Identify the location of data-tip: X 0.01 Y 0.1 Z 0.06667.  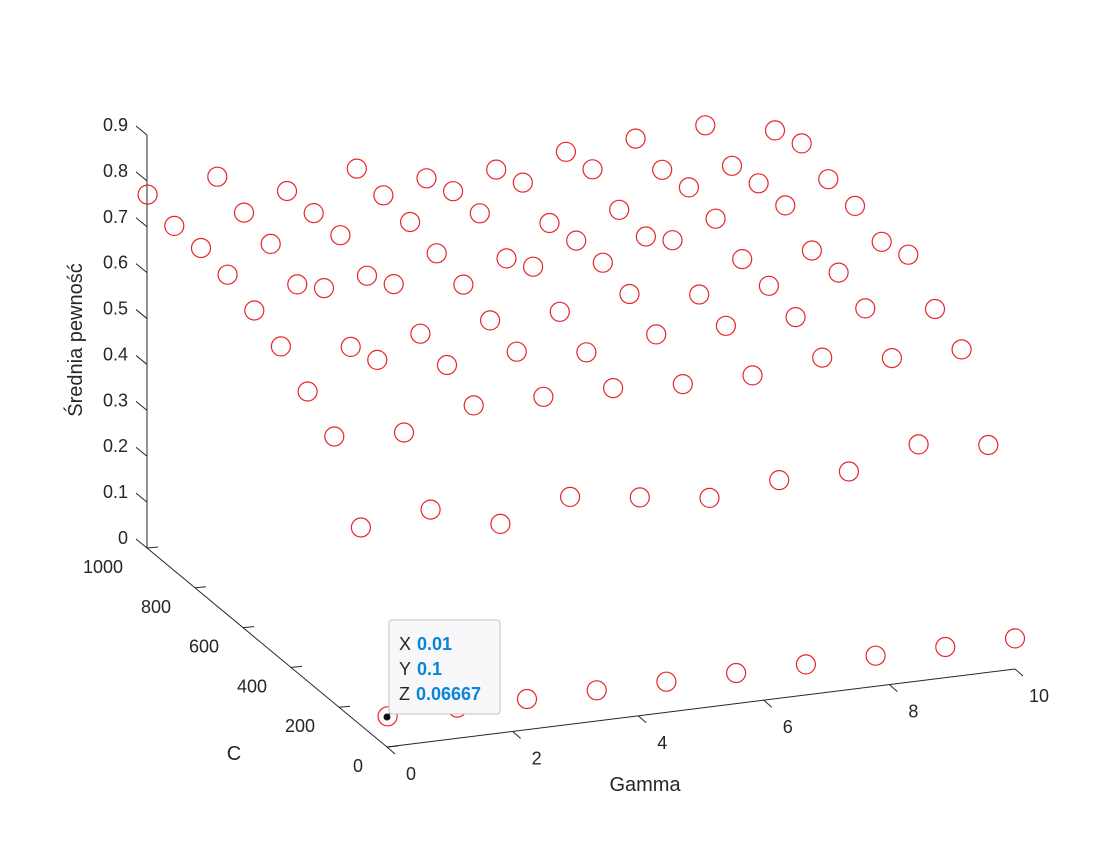
(442, 670).